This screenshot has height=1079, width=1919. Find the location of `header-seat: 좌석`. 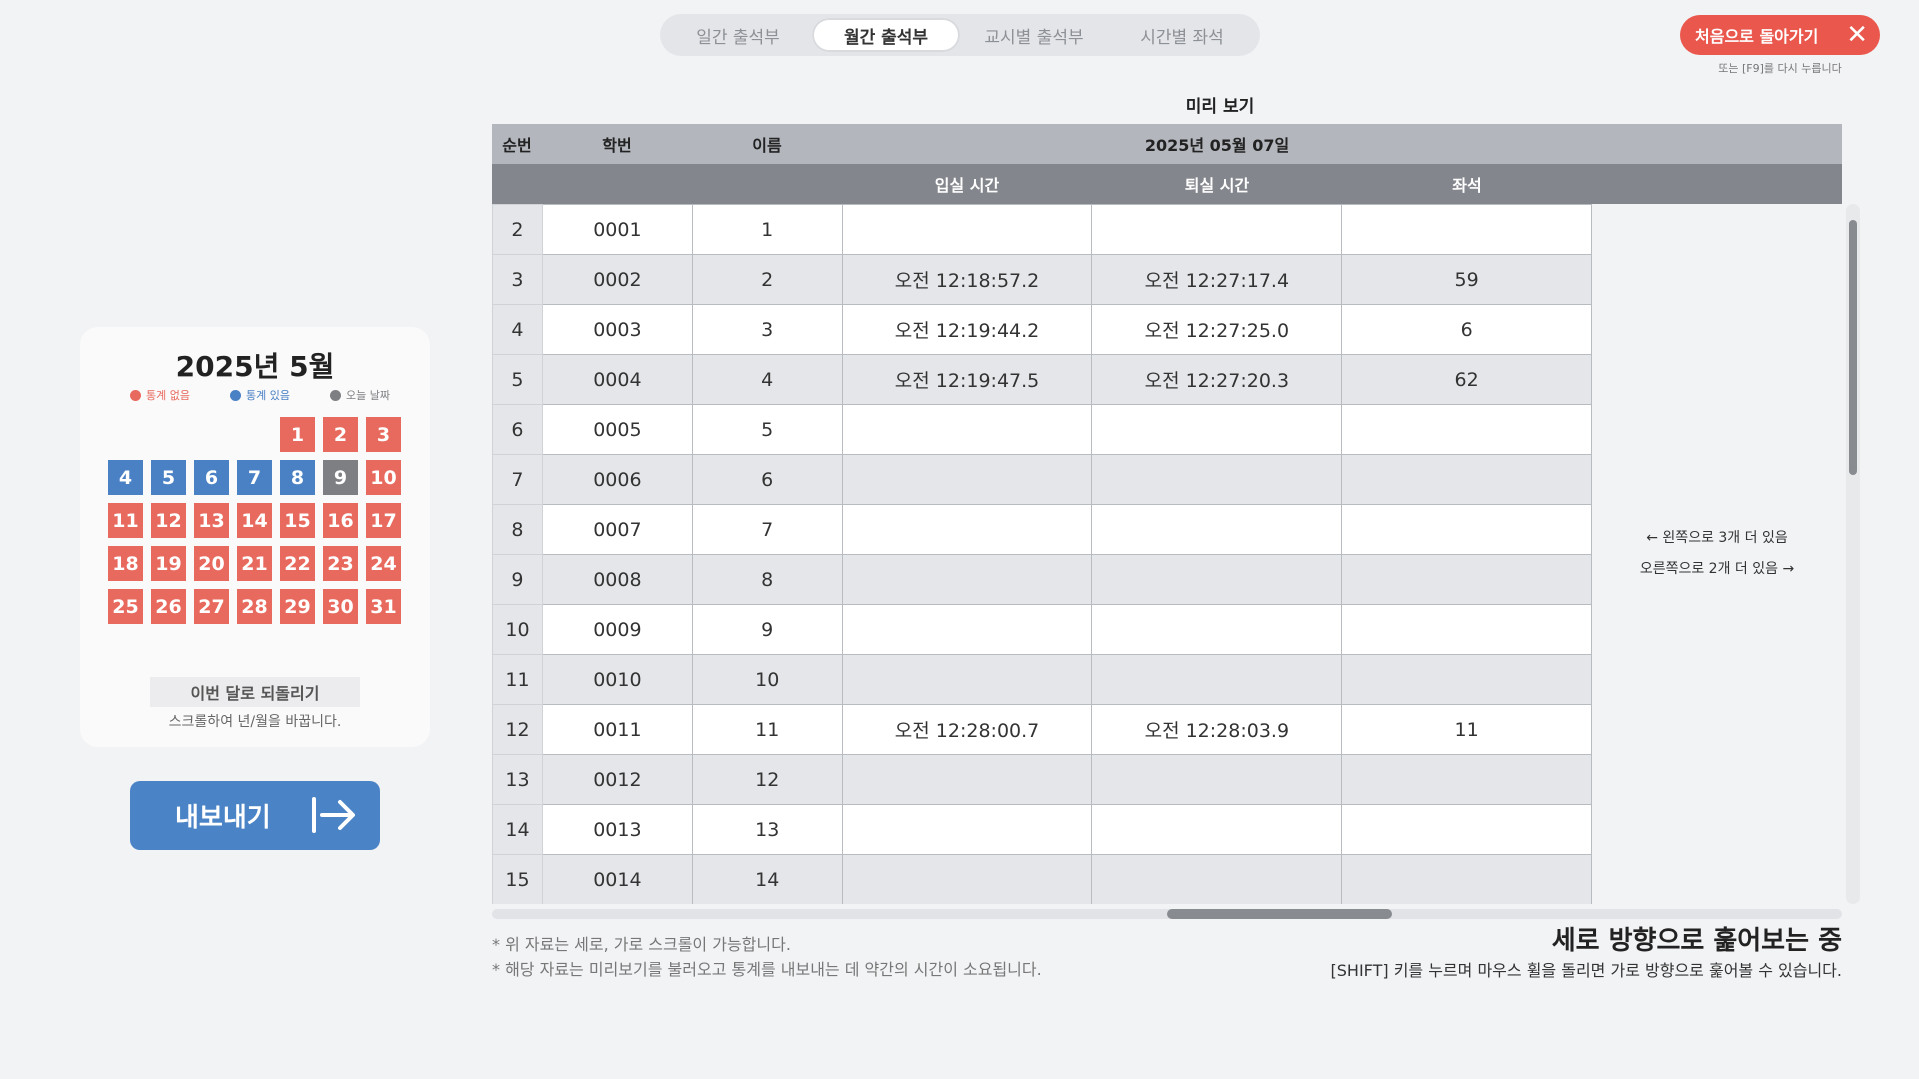

header-seat: 좌석 is located at coordinates (1467, 185).